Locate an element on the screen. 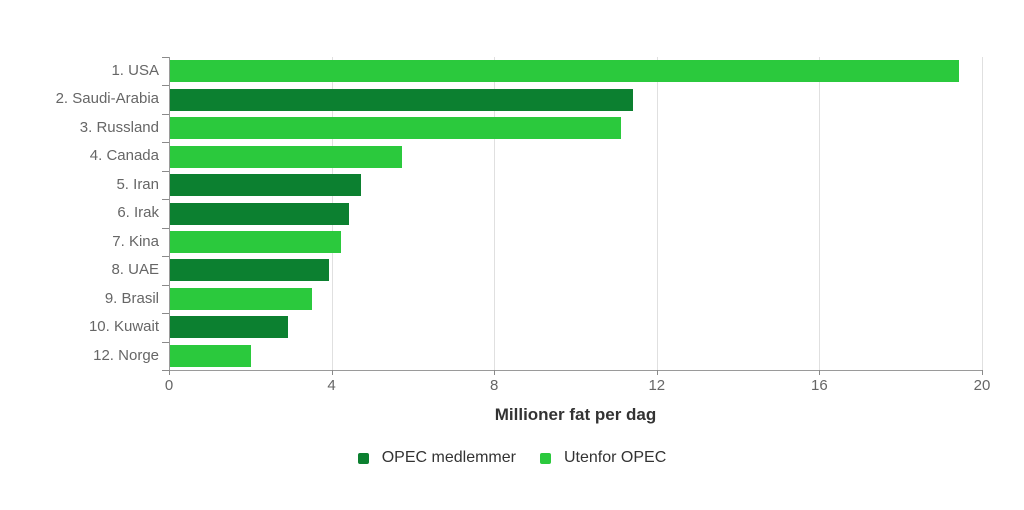 The image size is (1024, 510). bar-1-usa is located at coordinates (564, 71).